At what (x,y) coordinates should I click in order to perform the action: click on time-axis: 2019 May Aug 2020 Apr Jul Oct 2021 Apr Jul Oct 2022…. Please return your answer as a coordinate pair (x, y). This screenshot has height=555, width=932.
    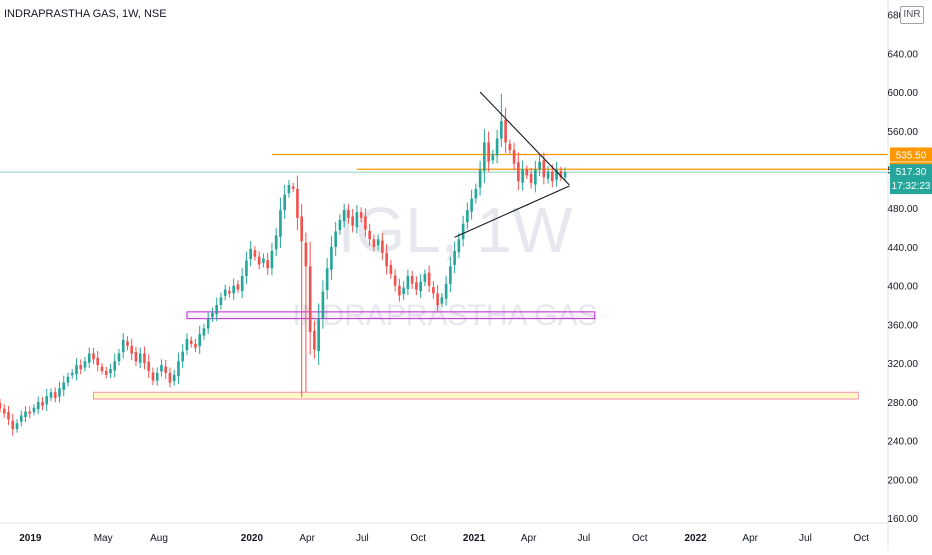
    Looking at the image, I should click on (444, 538).